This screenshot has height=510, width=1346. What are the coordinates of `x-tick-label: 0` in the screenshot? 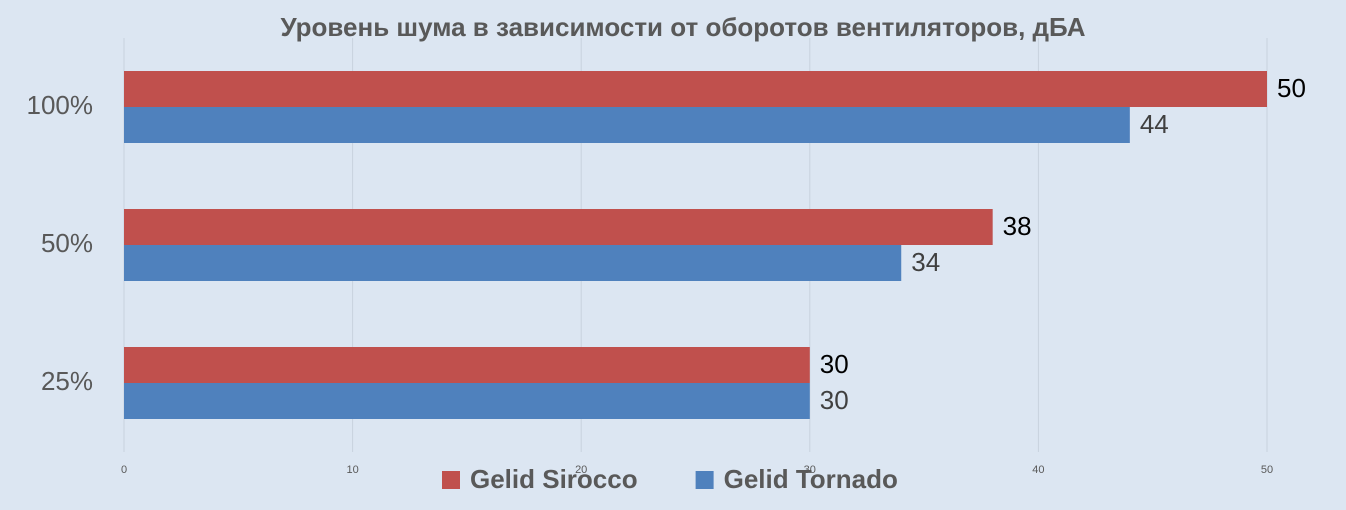 It's located at (124, 470).